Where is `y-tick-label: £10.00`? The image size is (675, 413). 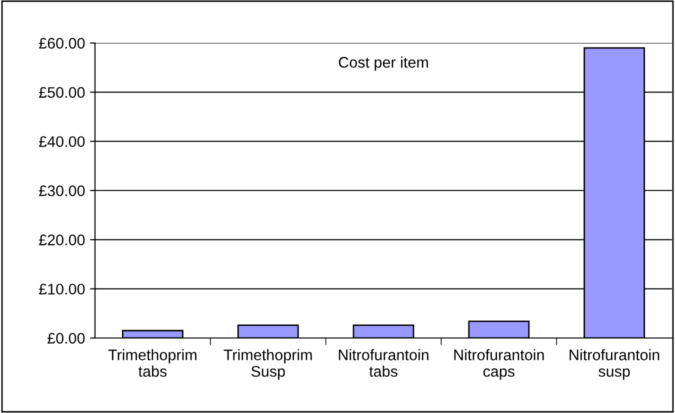
y-tick-label: £10.00 is located at coordinates (61, 289).